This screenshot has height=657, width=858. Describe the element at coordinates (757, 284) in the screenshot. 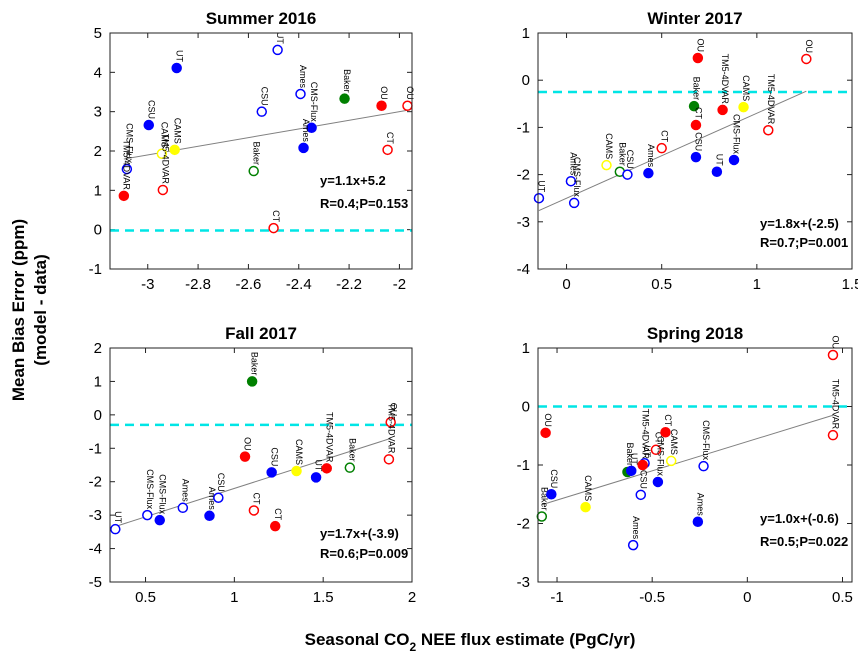

I see `x-tick-label: 1` at that location.